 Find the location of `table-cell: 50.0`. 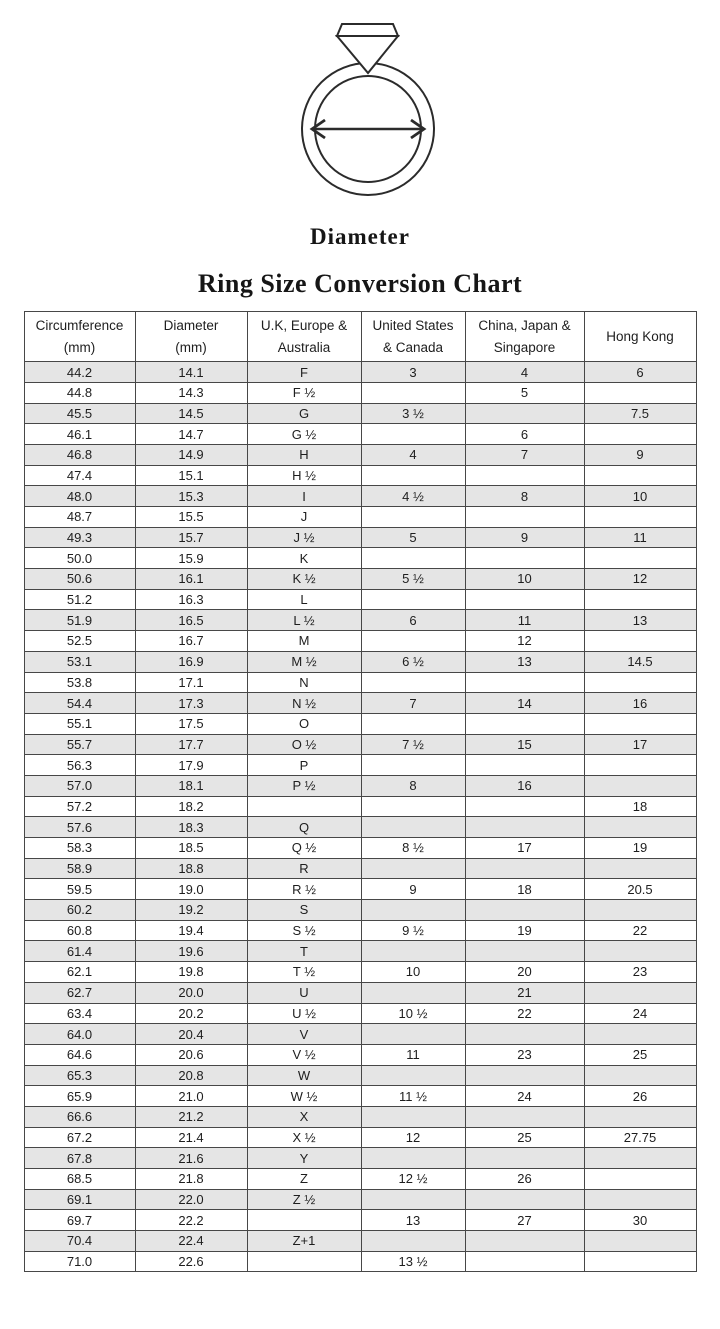

table-cell: 50.0 is located at coordinates (79, 558).